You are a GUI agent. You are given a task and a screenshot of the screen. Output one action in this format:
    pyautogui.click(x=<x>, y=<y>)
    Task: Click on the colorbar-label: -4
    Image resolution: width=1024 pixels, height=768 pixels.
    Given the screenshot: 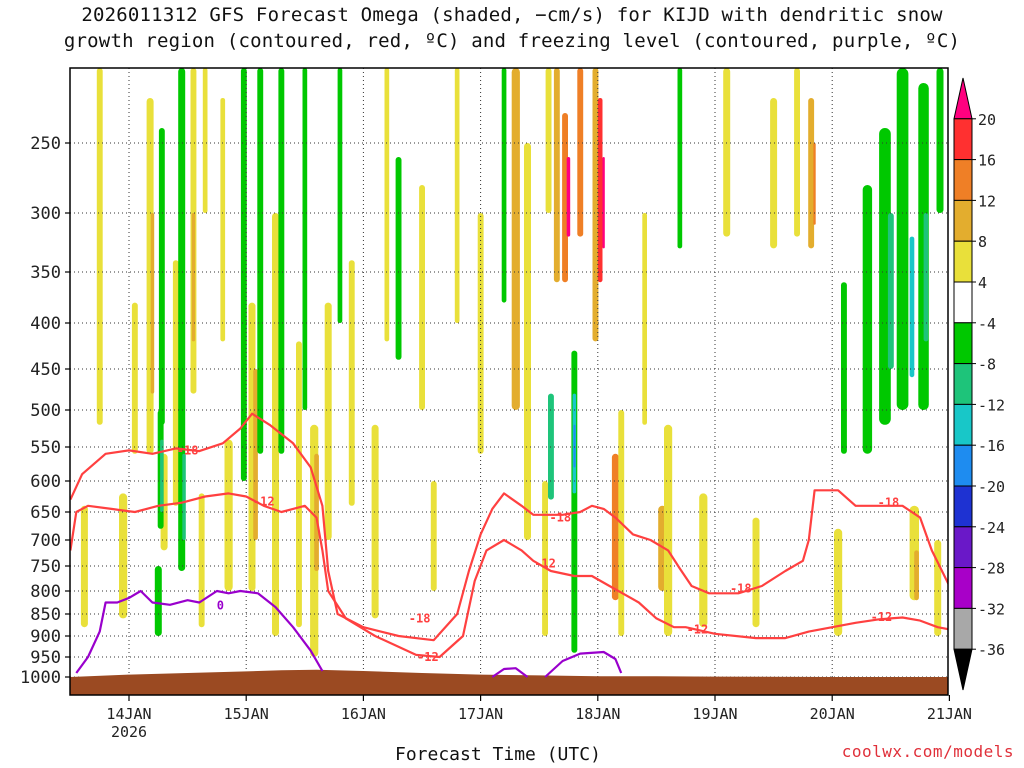 What is the action you would take?
    pyautogui.click(x=987, y=324)
    